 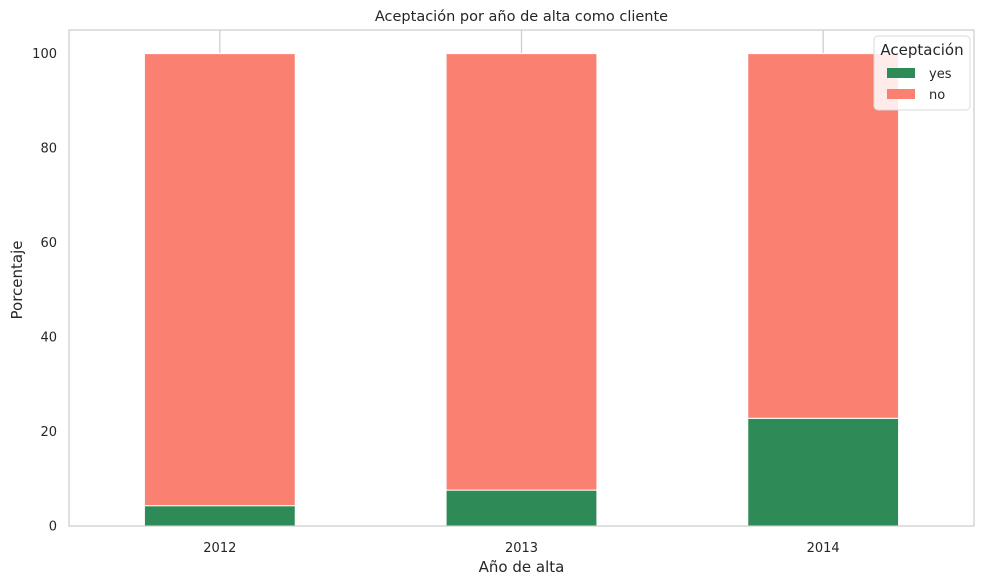 What do you see at coordinates (44, 54) in the screenshot?
I see `y-tick-label: 100` at bounding box center [44, 54].